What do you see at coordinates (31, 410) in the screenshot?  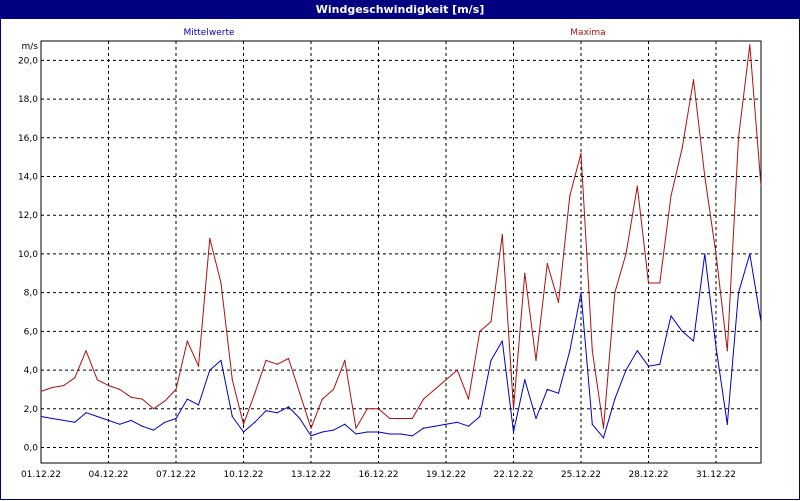 I see `y-tick-label: 2,0` at bounding box center [31, 410].